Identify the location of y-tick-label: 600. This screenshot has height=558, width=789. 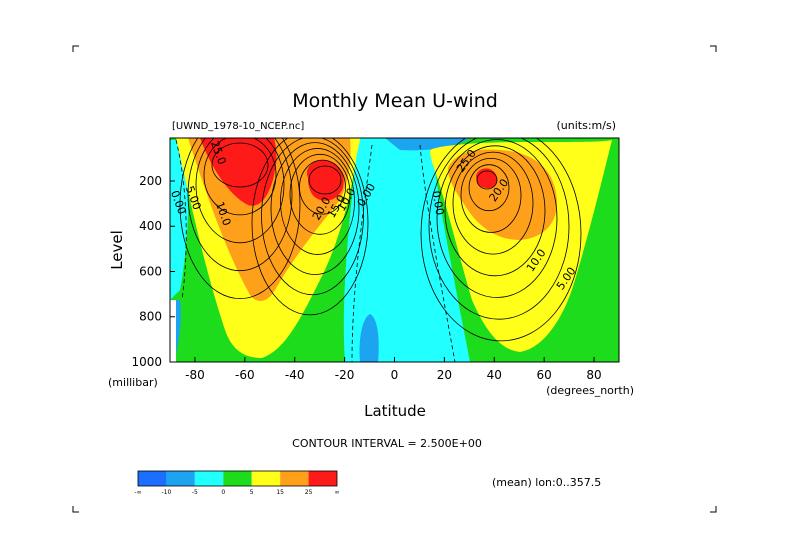
(150, 271).